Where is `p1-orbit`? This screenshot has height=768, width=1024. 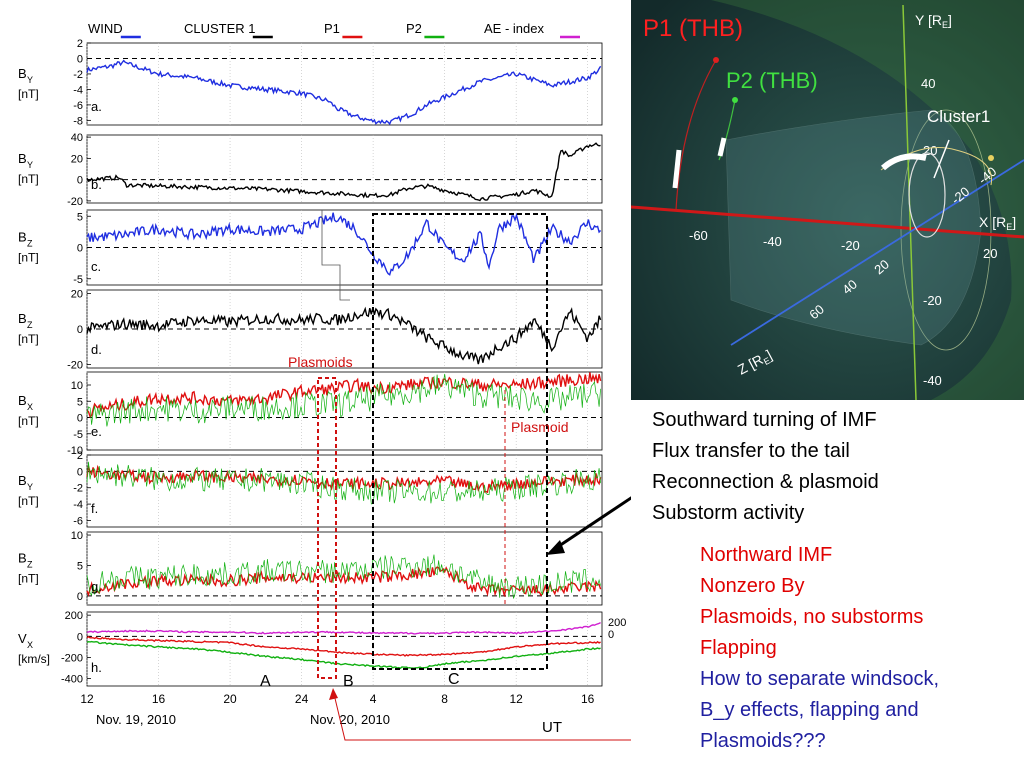 p1-orbit is located at coordinates (696, 135).